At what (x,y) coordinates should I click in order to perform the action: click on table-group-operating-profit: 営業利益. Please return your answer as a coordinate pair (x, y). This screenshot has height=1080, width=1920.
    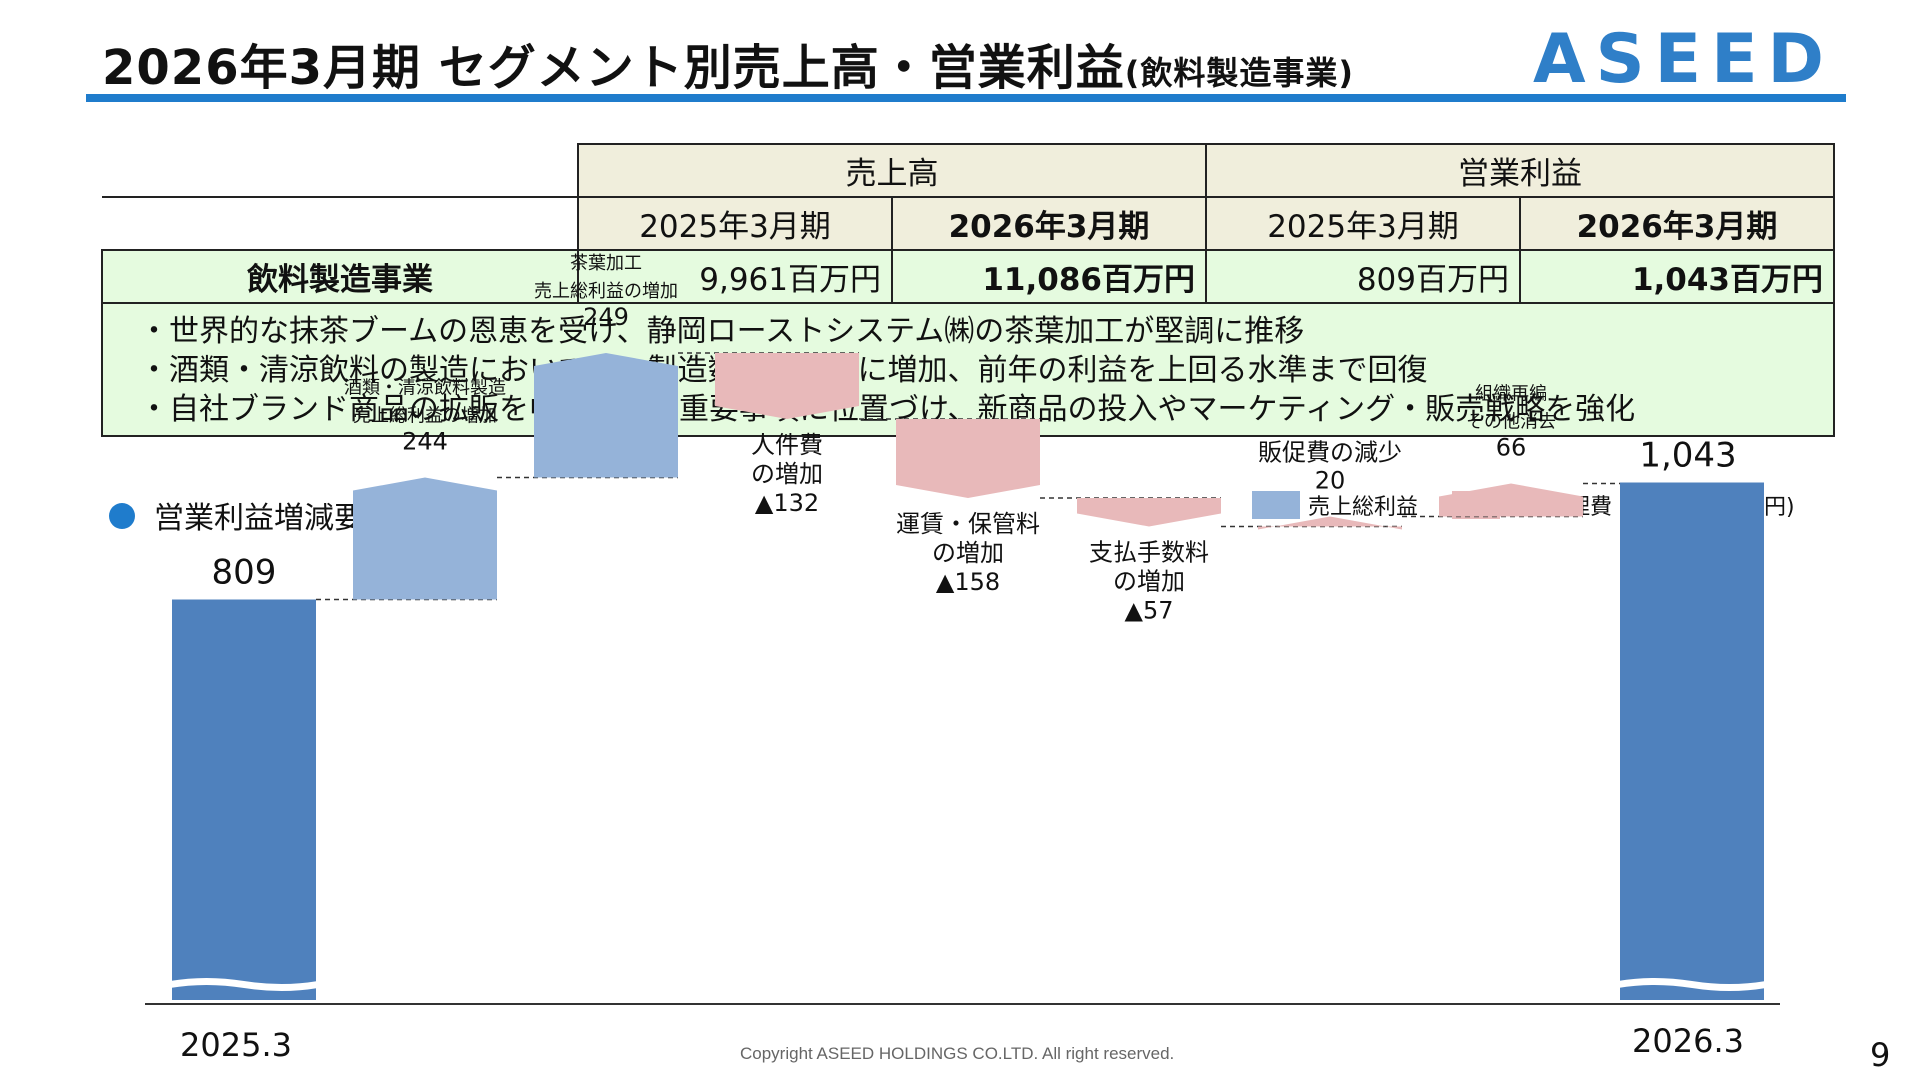
    Looking at the image, I should click on (1520, 170).